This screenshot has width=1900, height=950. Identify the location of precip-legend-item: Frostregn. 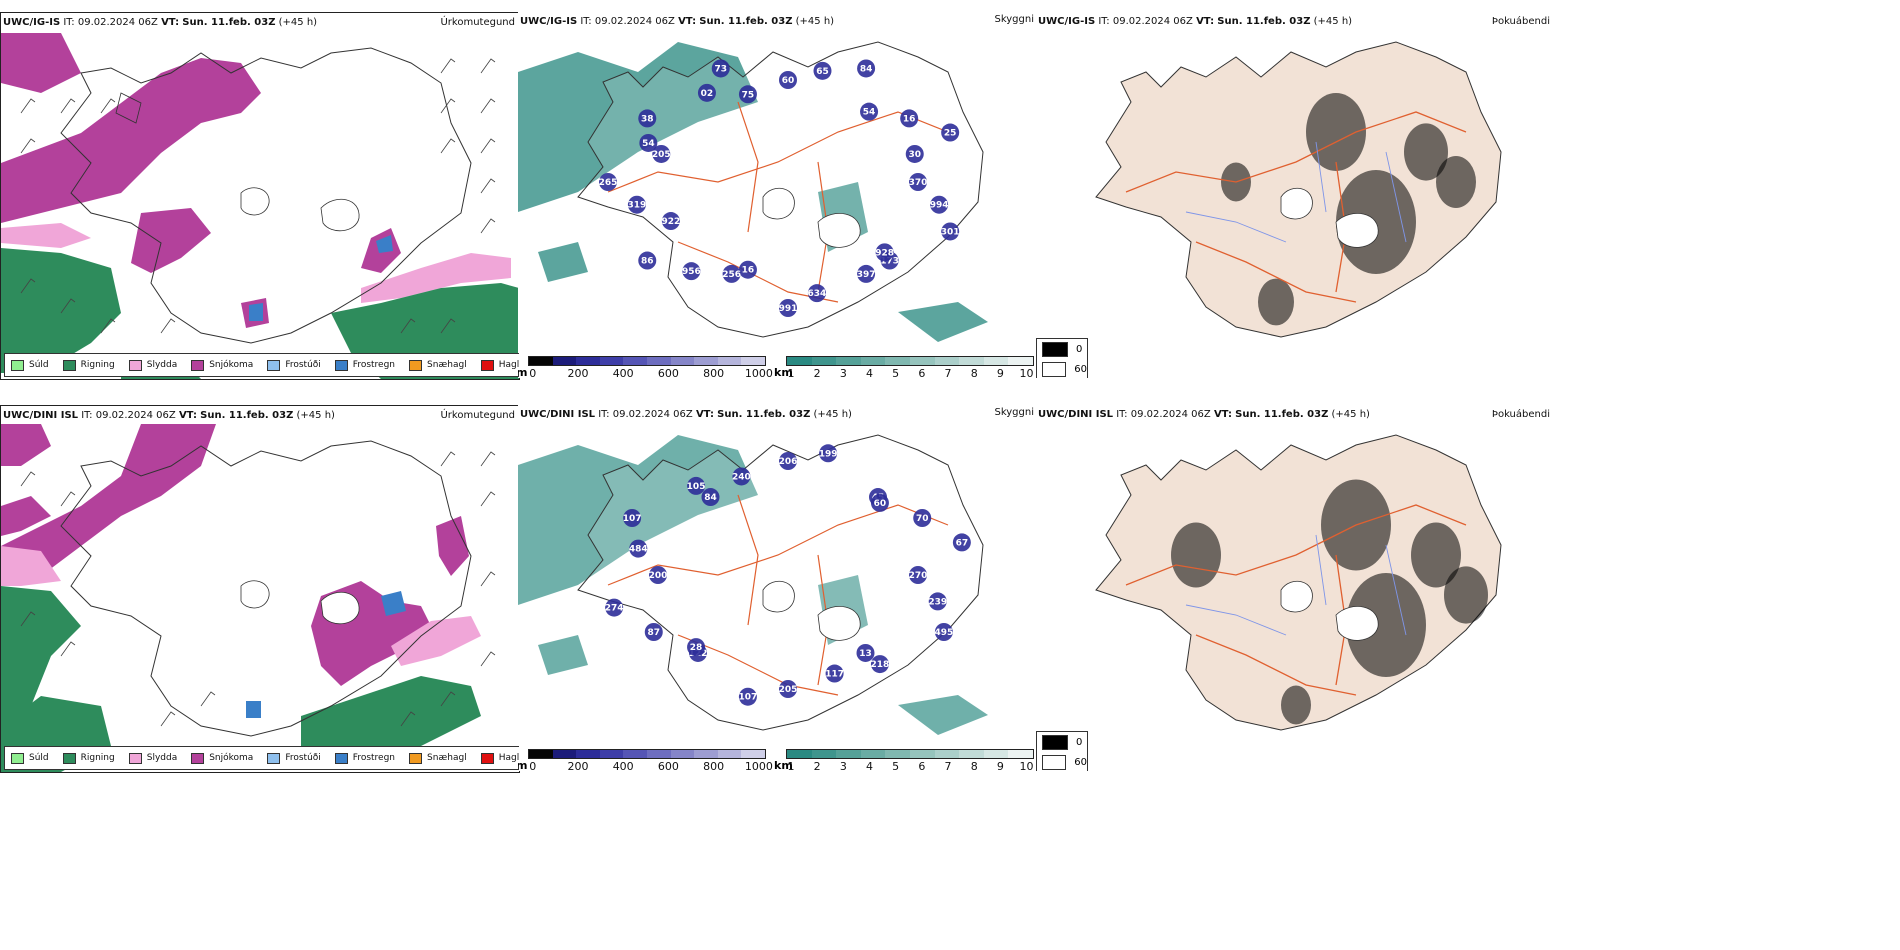
(365, 758).